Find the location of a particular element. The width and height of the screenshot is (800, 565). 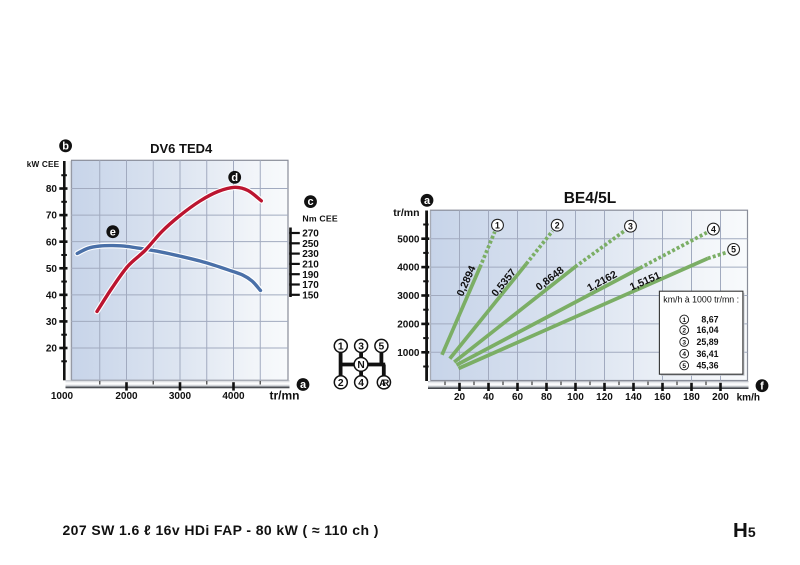

svg-text: 30 is located at coordinates (52, 322).